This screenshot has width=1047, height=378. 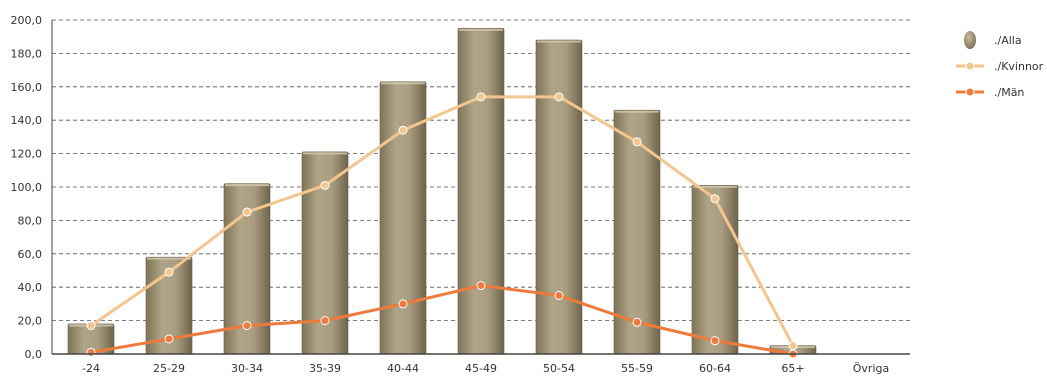 I want to click on y-tick-label: 160,0, so click(x=27, y=87).